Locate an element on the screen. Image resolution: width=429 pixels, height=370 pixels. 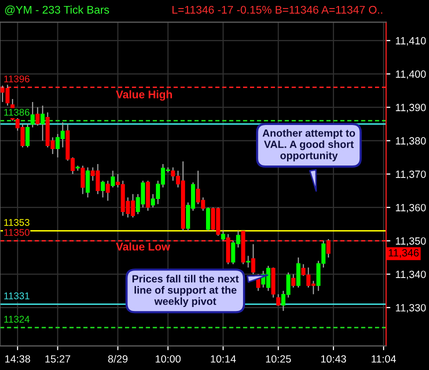
x-tick-label: 11:04 is located at coordinates (384, 359).